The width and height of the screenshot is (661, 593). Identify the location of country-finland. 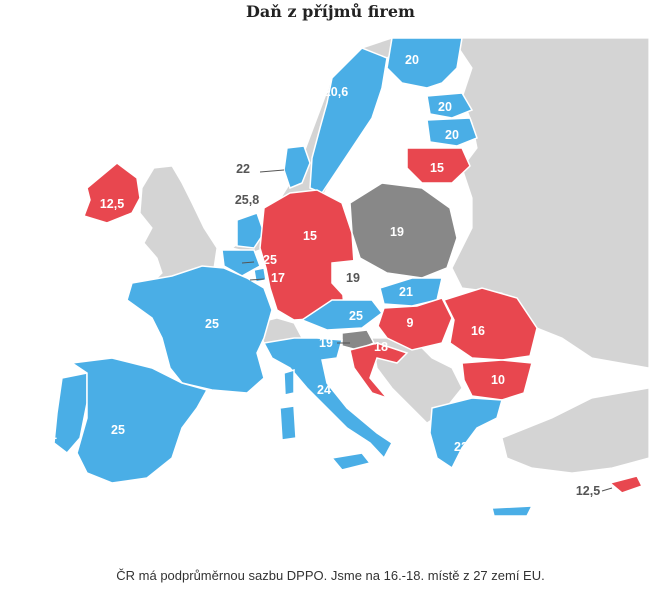
(424, 63).